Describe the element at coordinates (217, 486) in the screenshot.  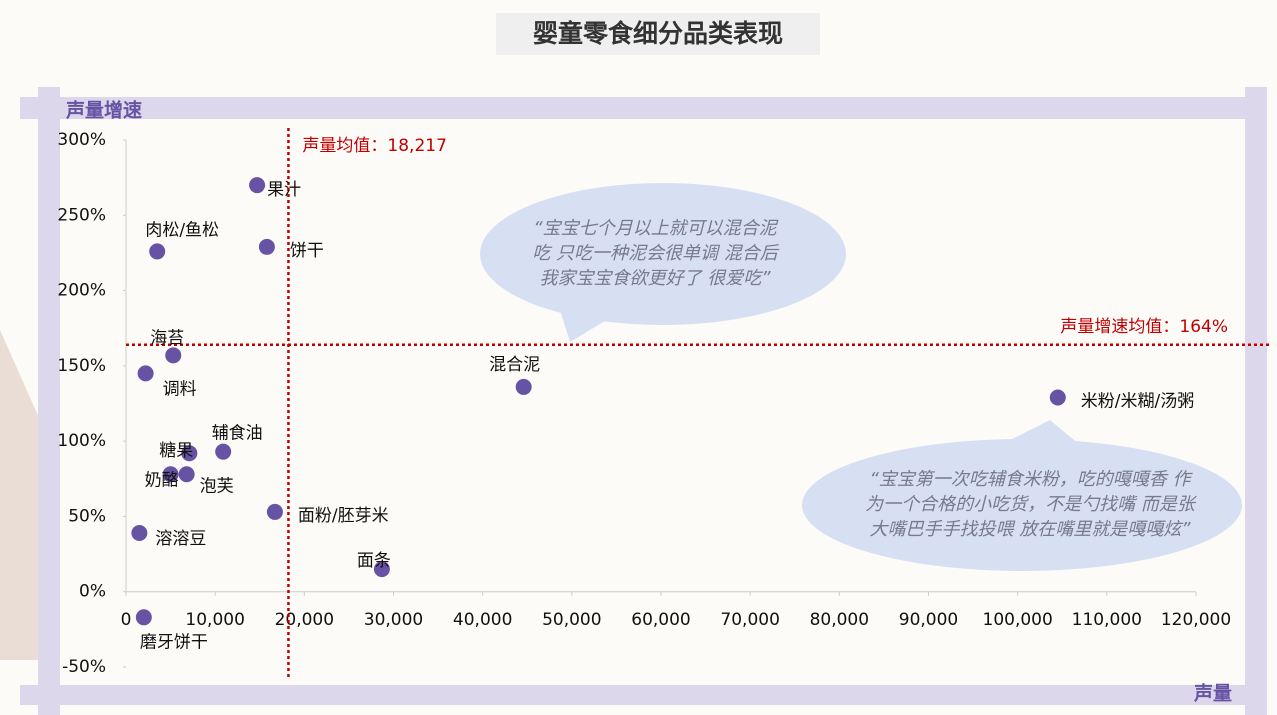
I see `point-label: 泡芙` at that location.